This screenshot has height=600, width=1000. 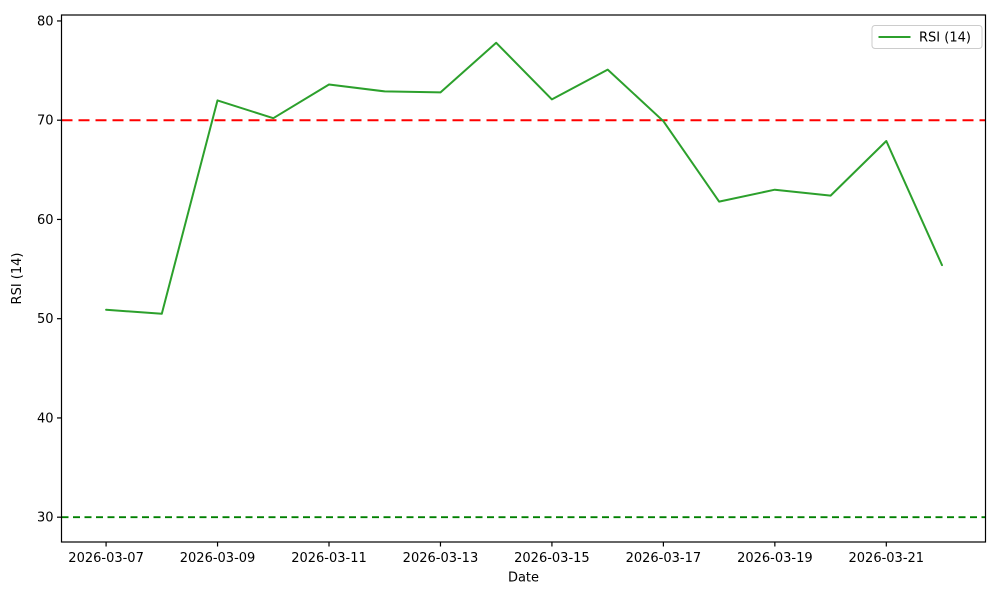 I want to click on legend: RSI (14), so click(x=927, y=37).